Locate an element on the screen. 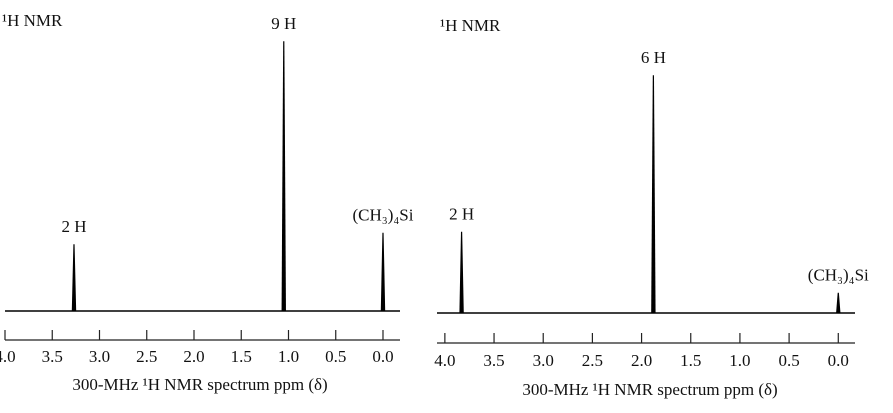 Image resolution: width=893 pixels, height=413 pixels. peak-label: 9 H is located at coordinates (283, 23).